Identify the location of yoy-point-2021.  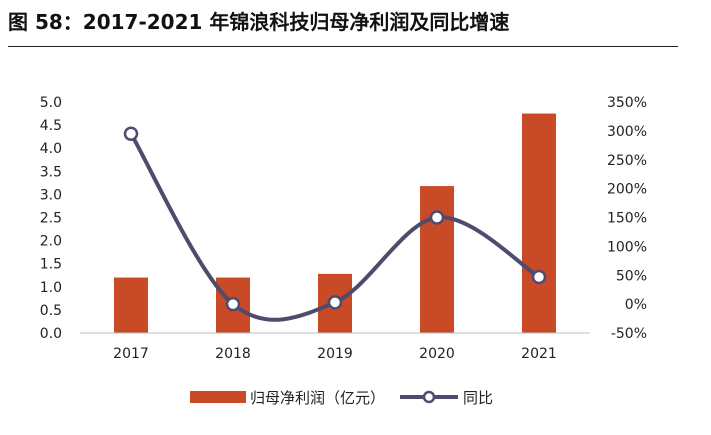
(539, 277).